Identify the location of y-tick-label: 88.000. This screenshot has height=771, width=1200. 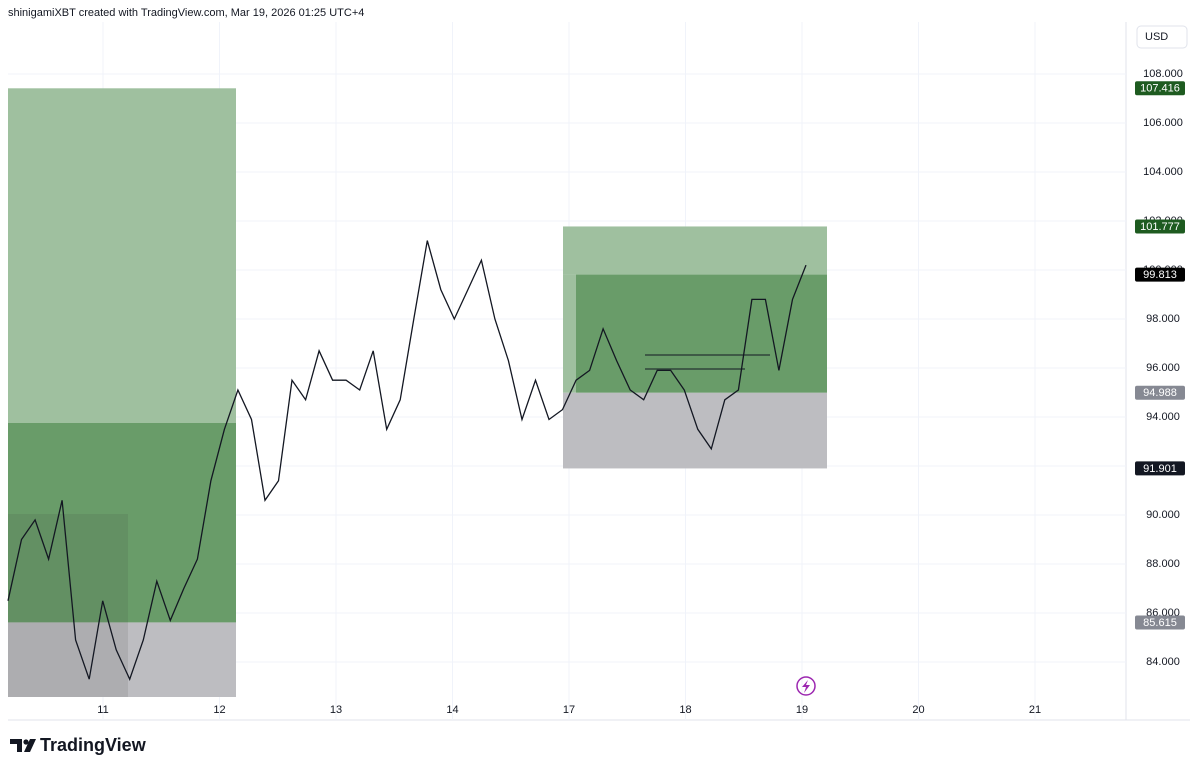
(1163, 564).